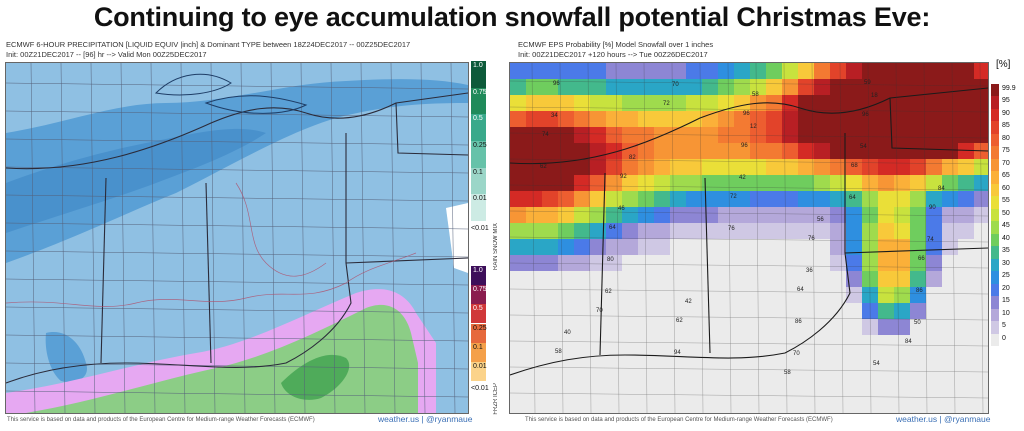  What do you see at coordinates (666, 104) in the screenshot?
I see `probability-point-label: 72` at bounding box center [666, 104].